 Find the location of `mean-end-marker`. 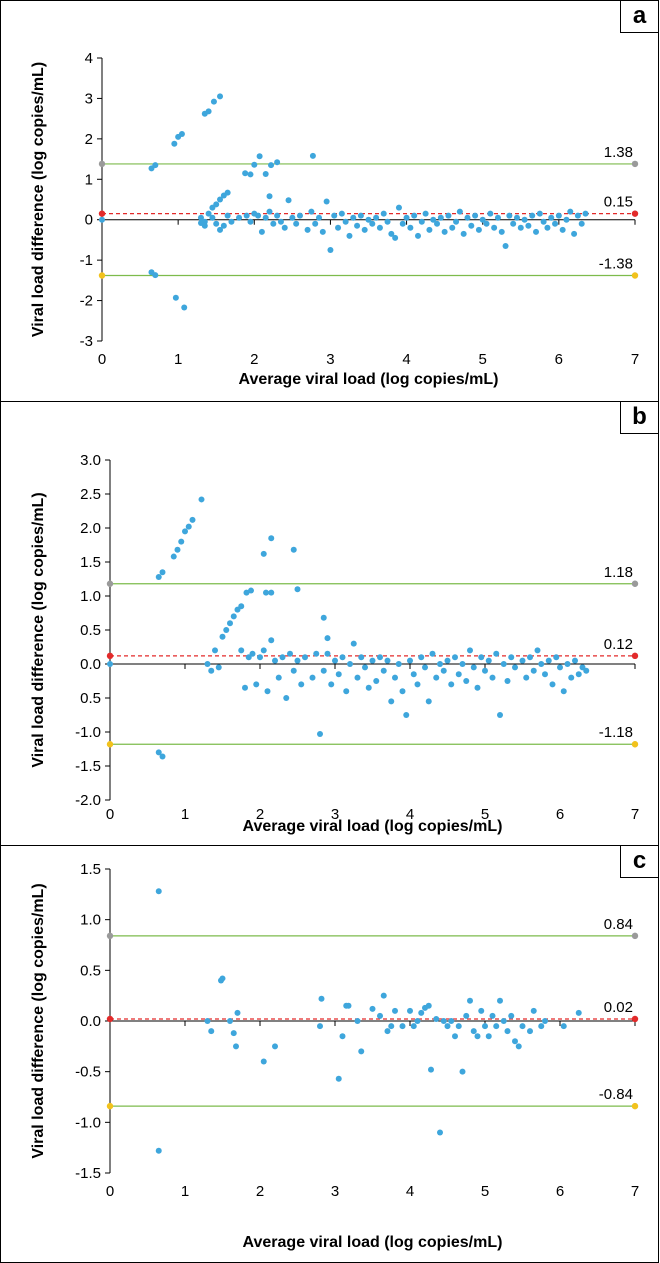

mean-end-marker is located at coordinates (635, 1019).